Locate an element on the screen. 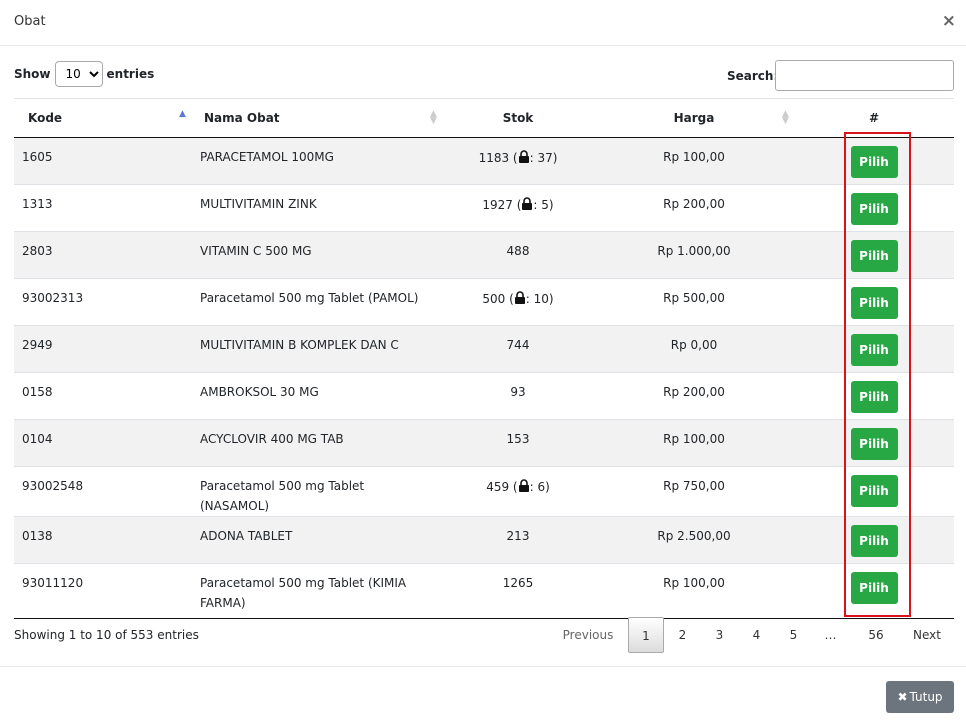 The height and width of the screenshot is (728, 966). pagination-page-3: 3 is located at coordinates (719, 635).